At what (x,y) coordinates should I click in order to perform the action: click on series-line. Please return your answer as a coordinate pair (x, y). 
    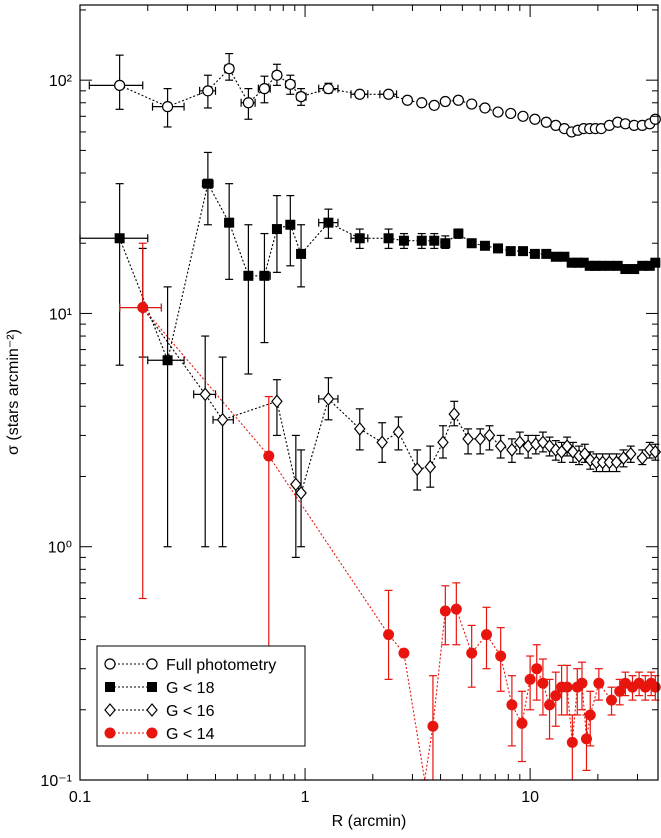
    Looking at the image, I should click on (387, 100).